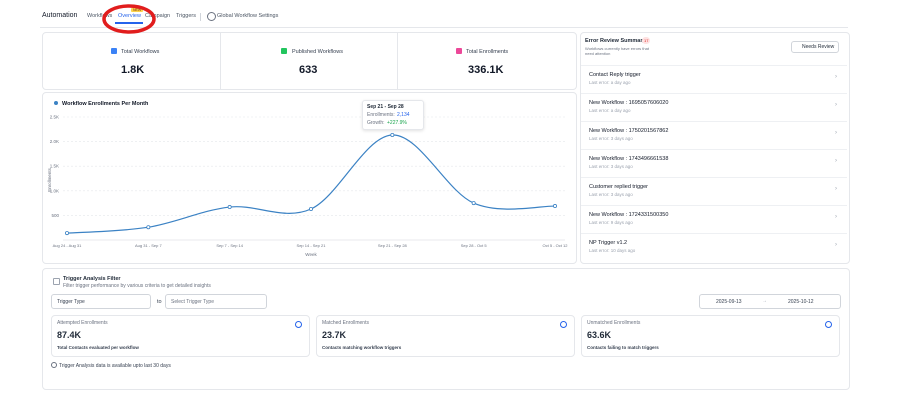 The width and height of the screenshot is (900, 400). Describe the element at coordinates (308, 70) in the screenshot. I see `stat-value: 633` at that location.